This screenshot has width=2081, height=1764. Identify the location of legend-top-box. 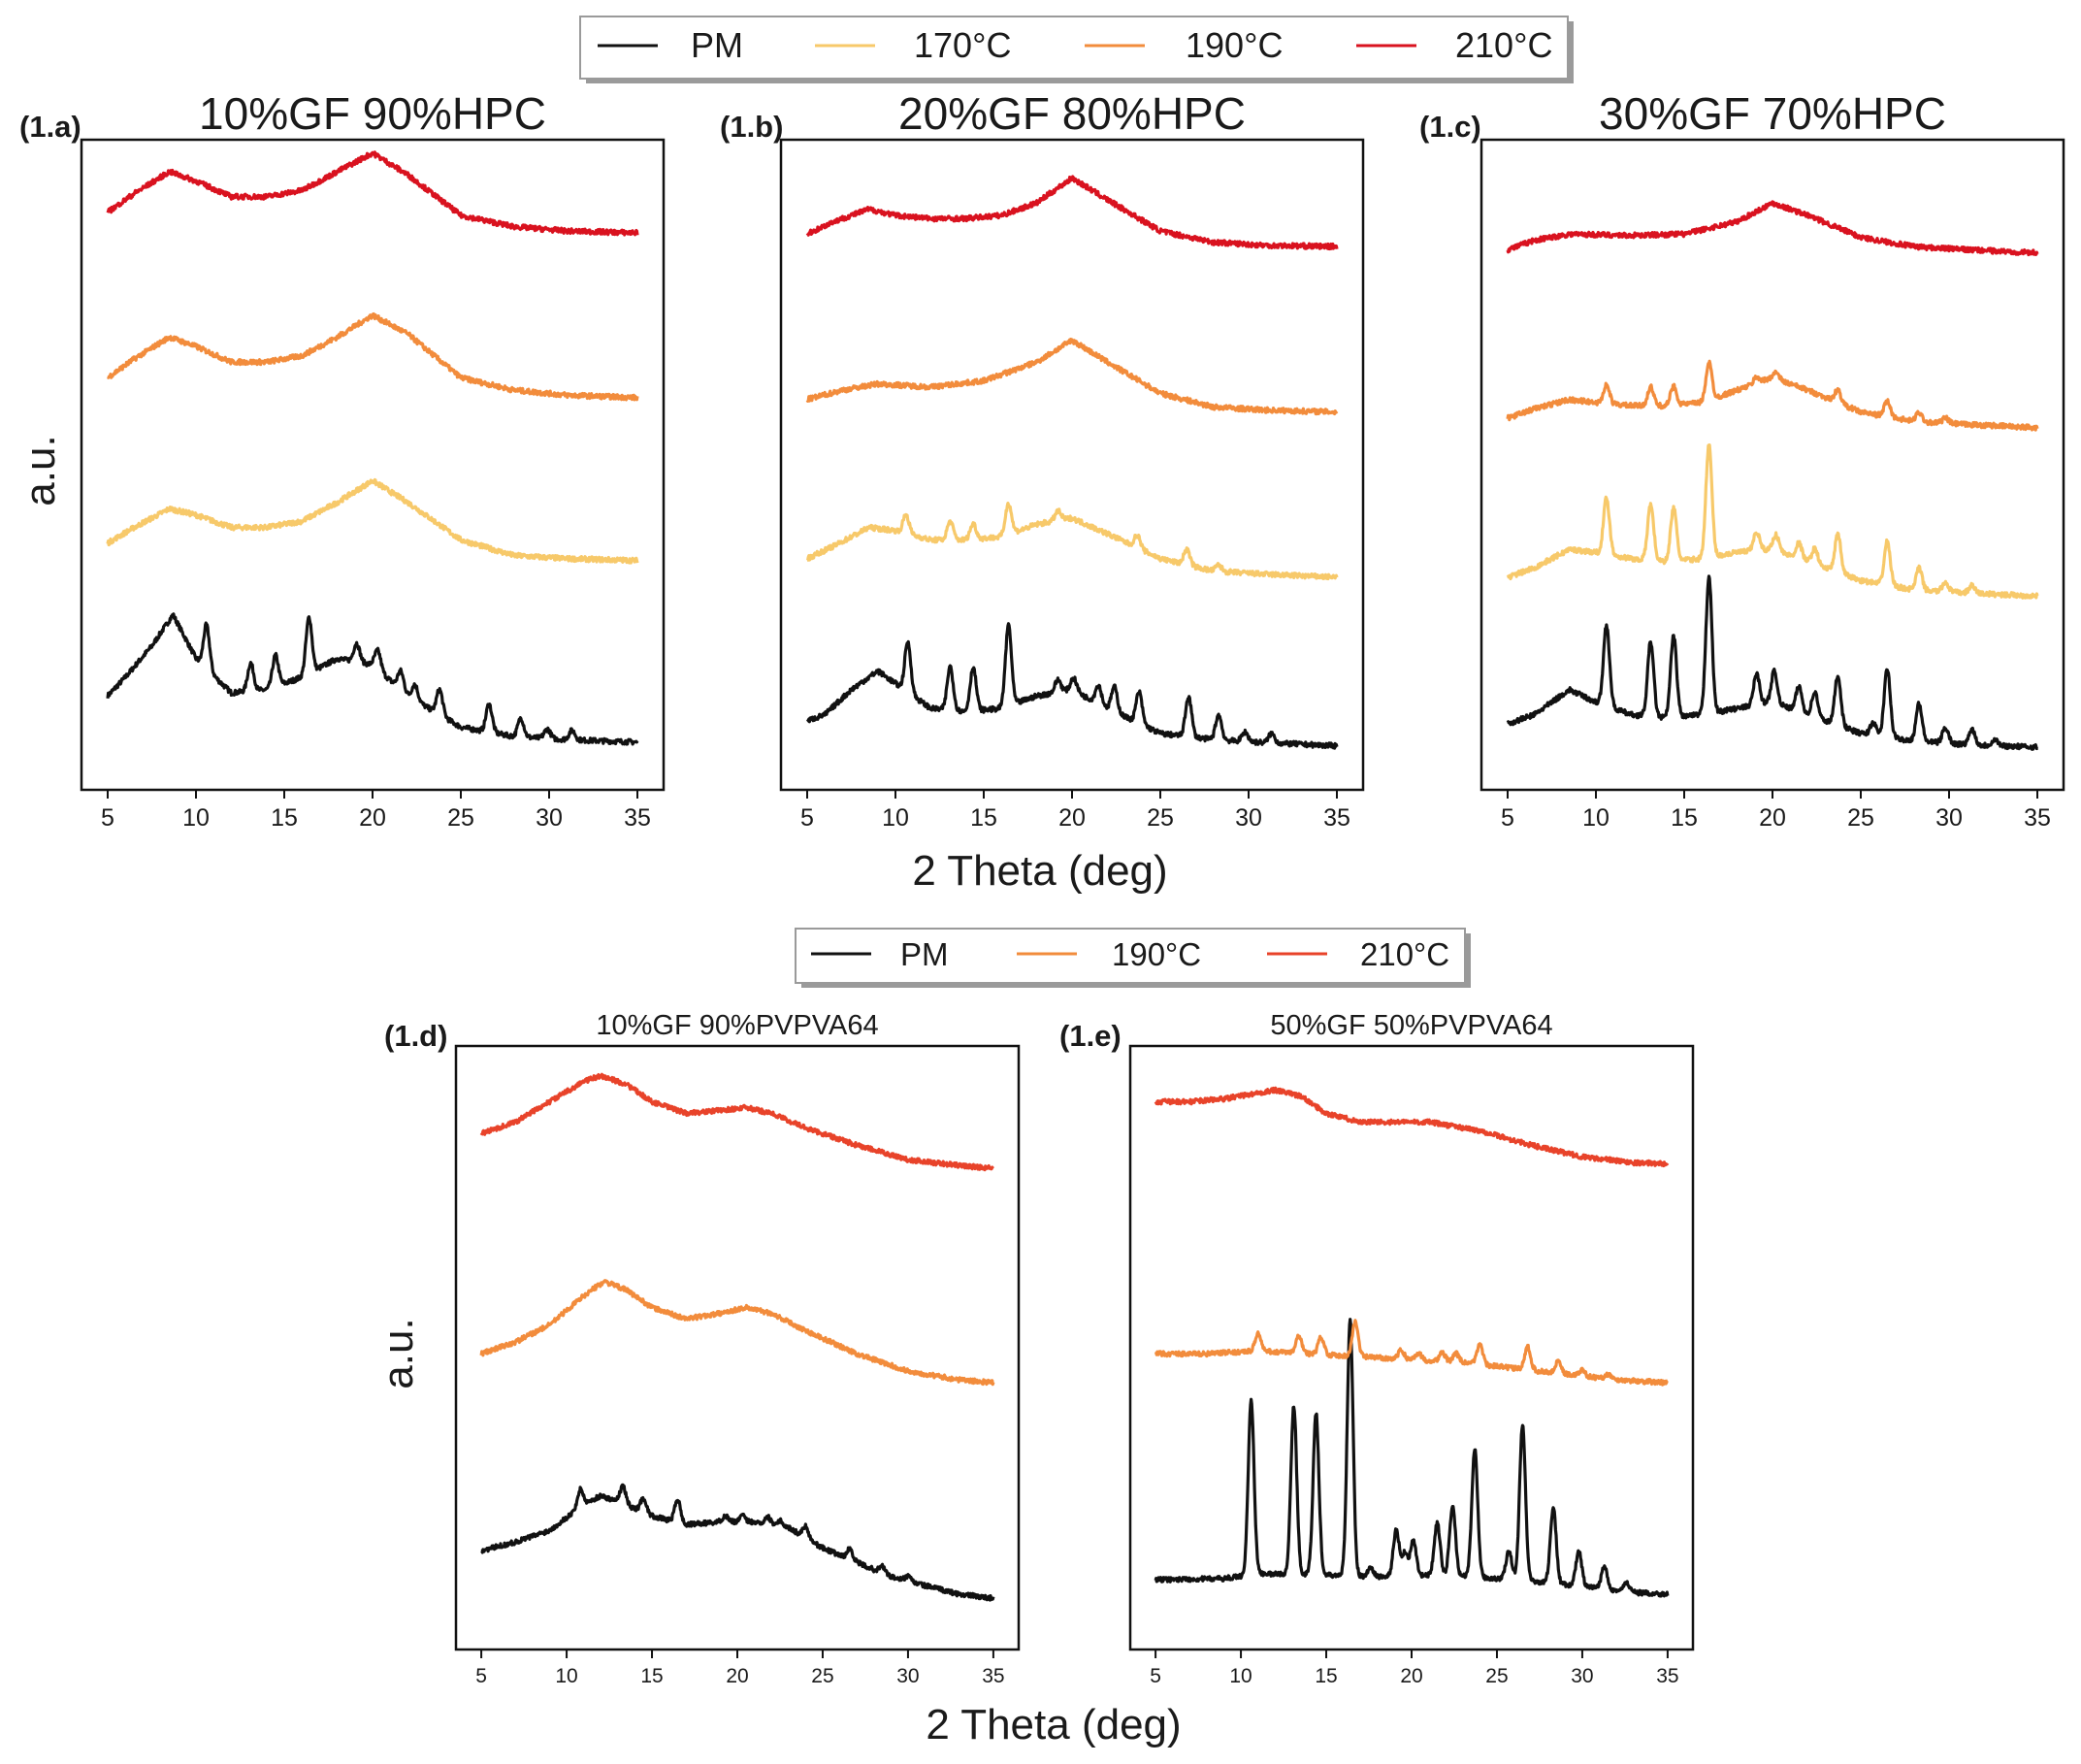
(1074, 48).